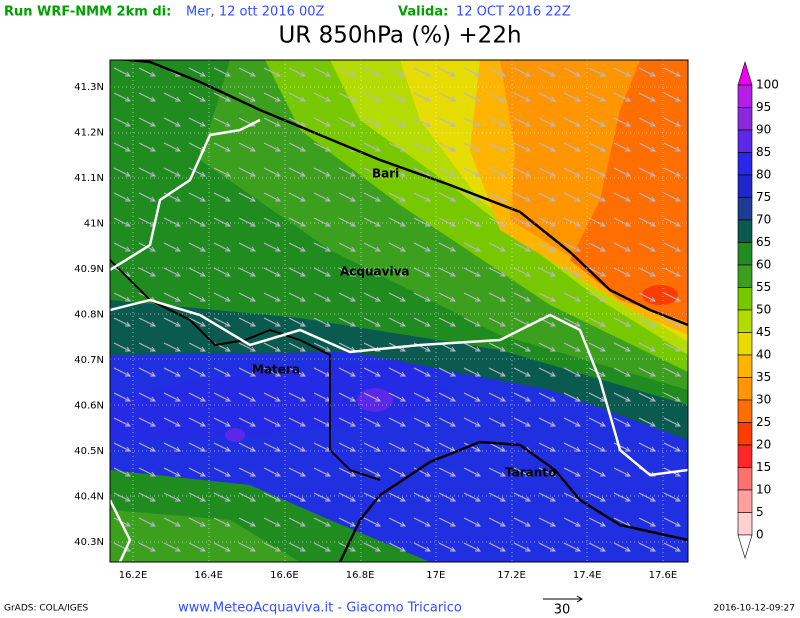 This screenshot has width=800, height=618. I want to click on colorbar-label: 35, so click(763, 377).